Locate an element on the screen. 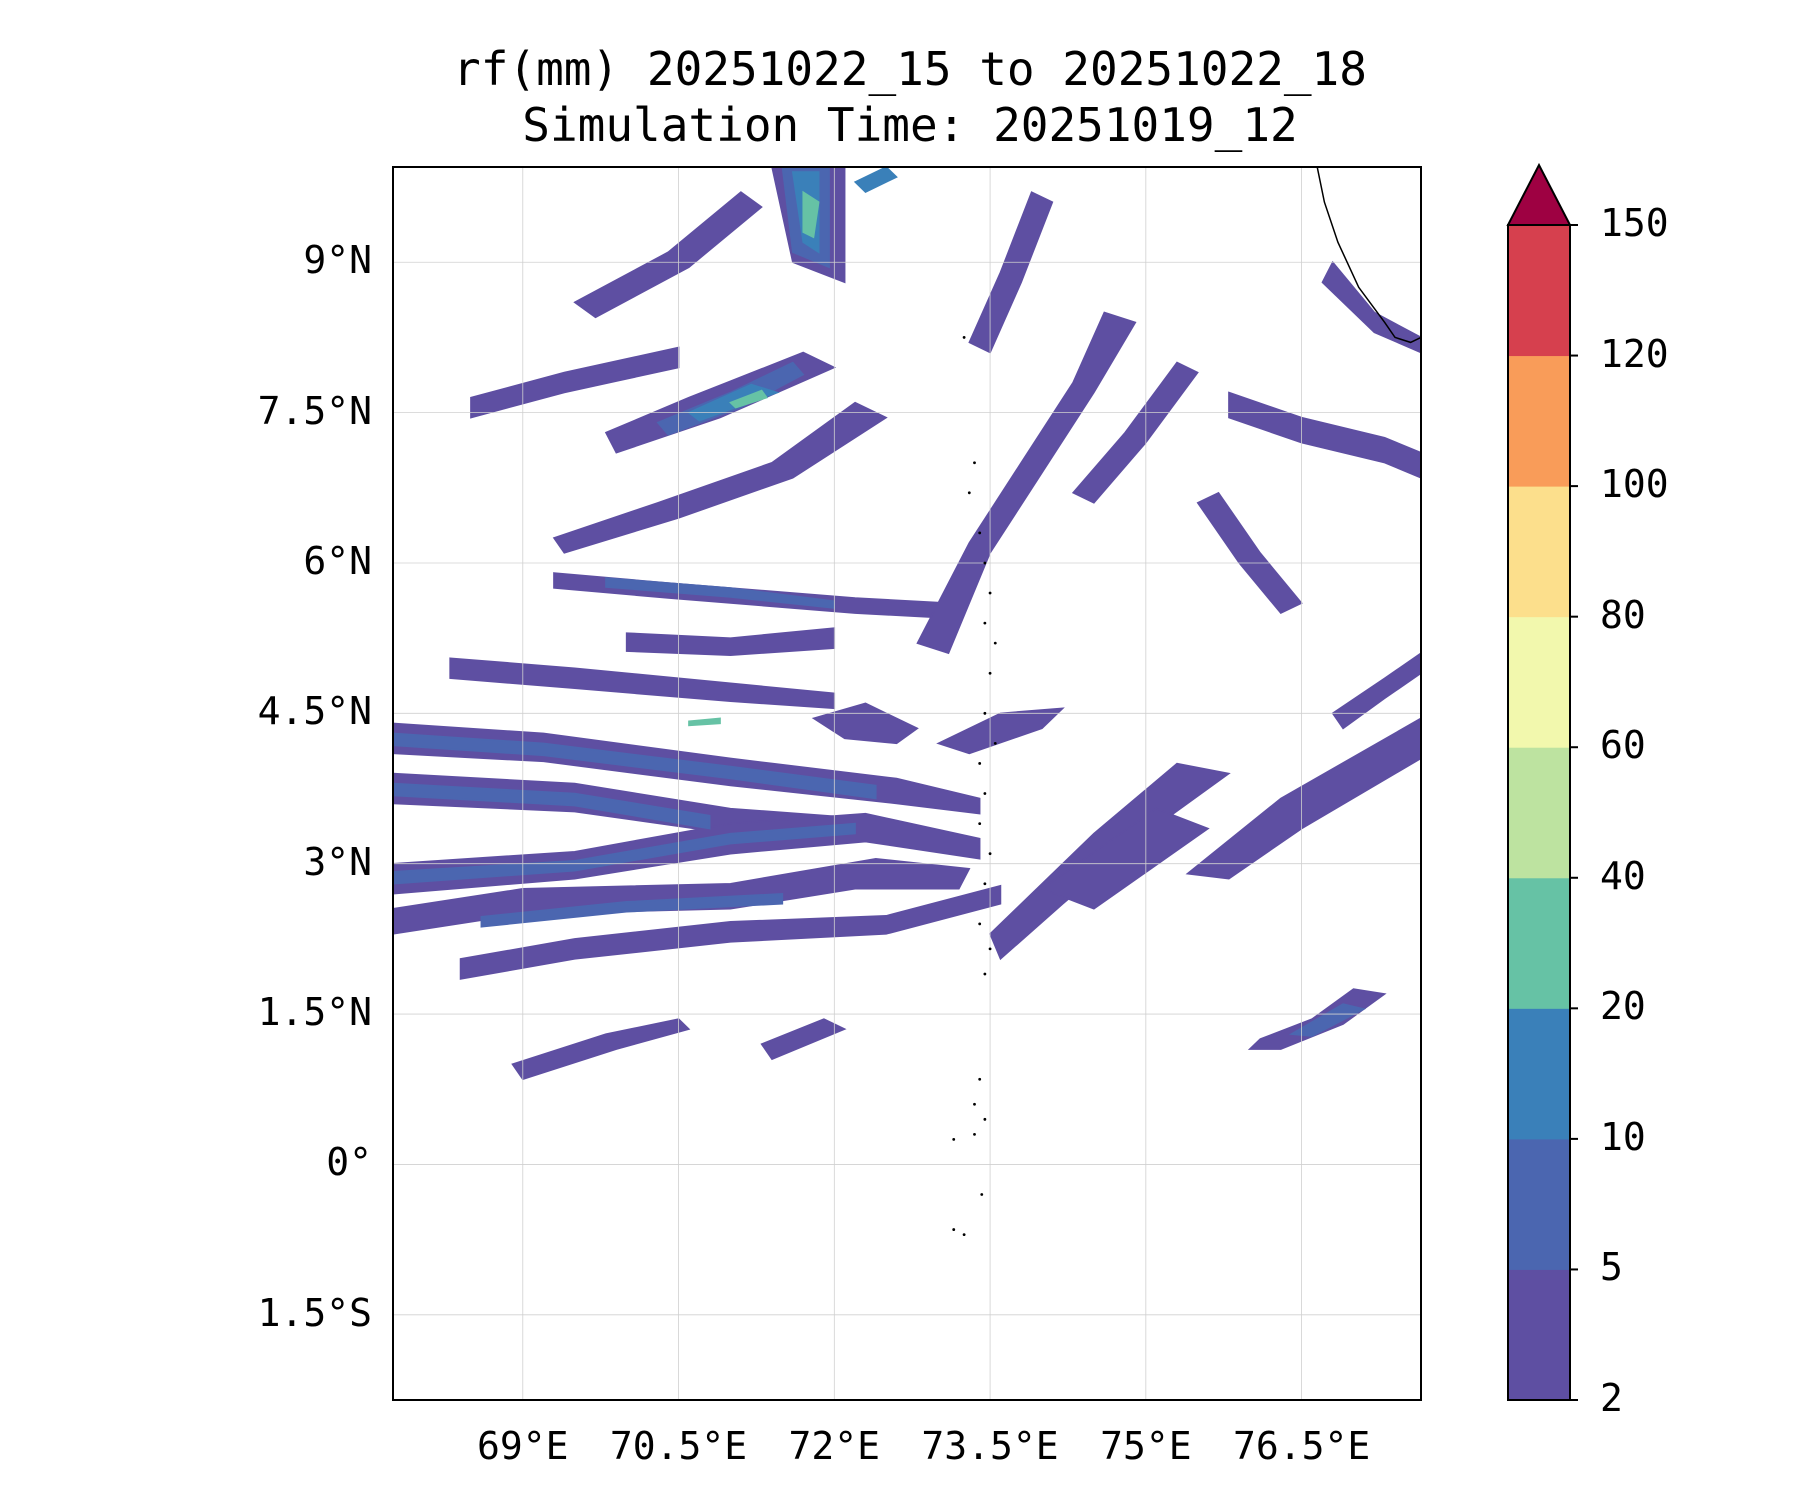  lon-tick-label: 73.5°E is located at coordinates (990, 1446).